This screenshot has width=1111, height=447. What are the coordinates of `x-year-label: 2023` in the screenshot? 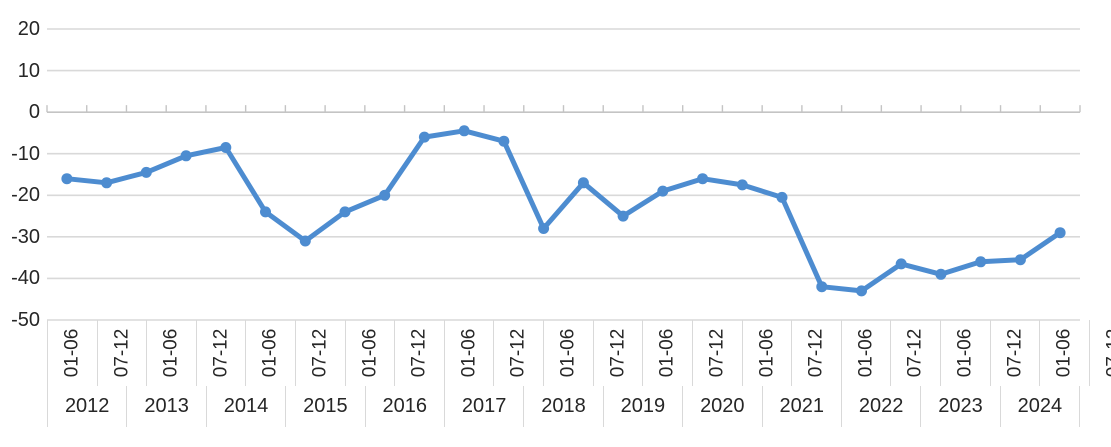 It's located at (961, 406).